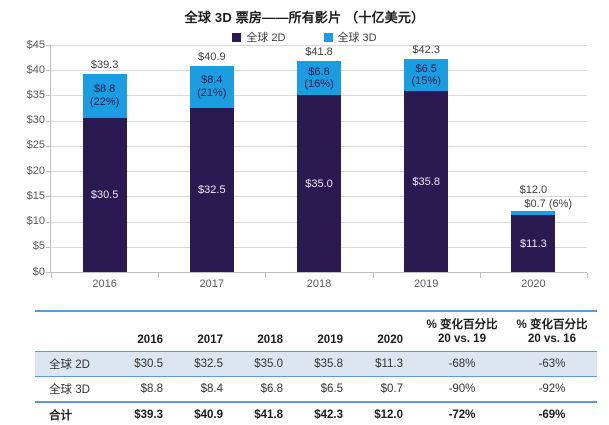  I want to click on legend-item-2d: 全球 2D, so click(259, 37).